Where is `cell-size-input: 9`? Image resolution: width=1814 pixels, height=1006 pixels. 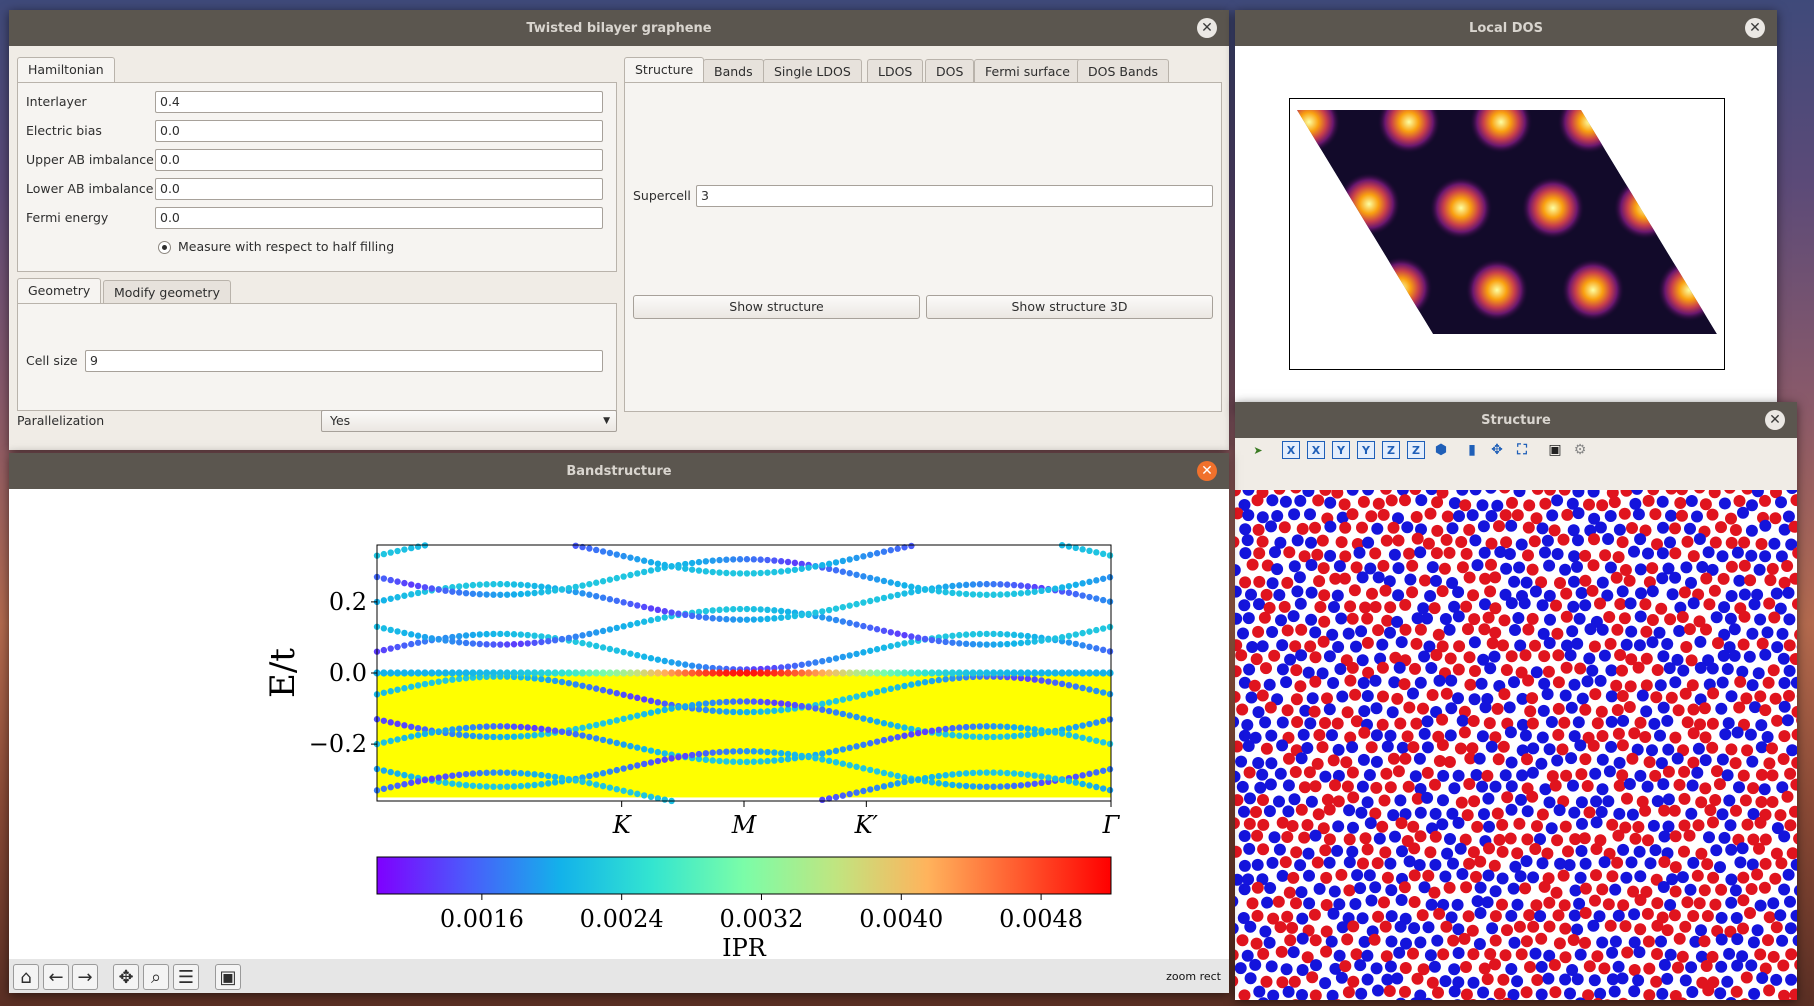 cell-size-input: 9 is located at coordinates (344, 361).